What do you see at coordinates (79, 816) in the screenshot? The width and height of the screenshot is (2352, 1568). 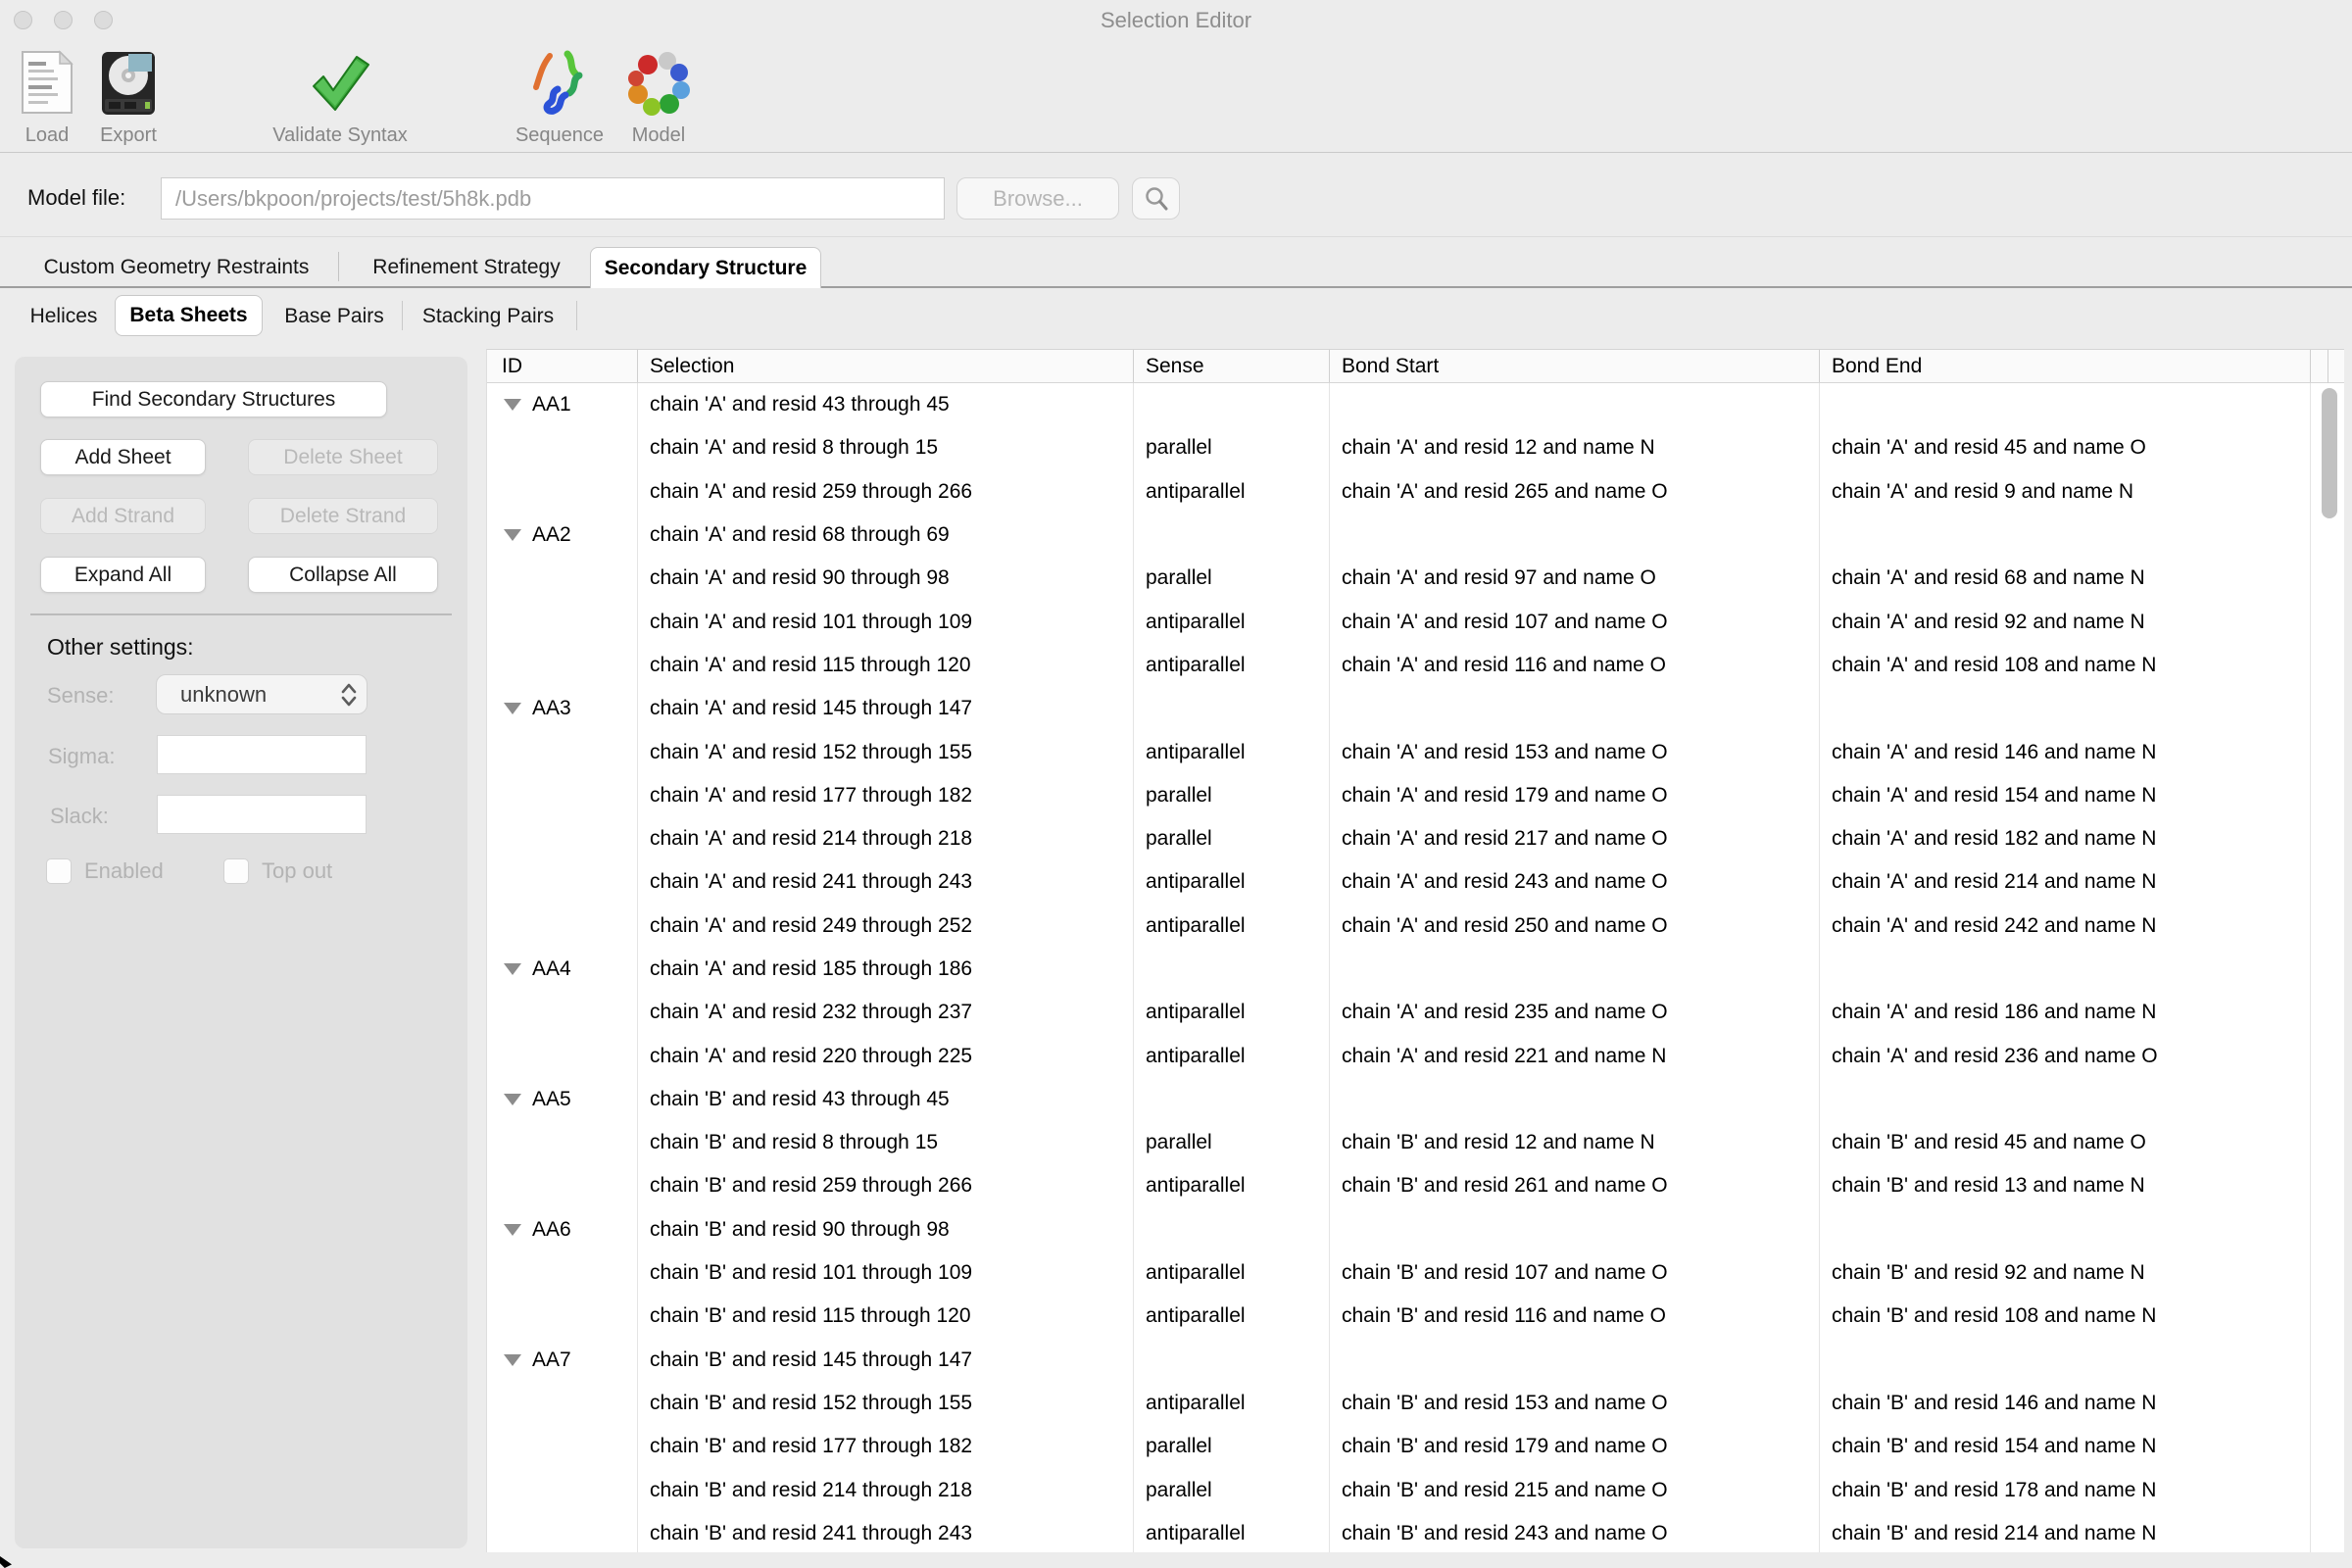 I see `slack-label: Slack:` at bounding box center [79, 816].